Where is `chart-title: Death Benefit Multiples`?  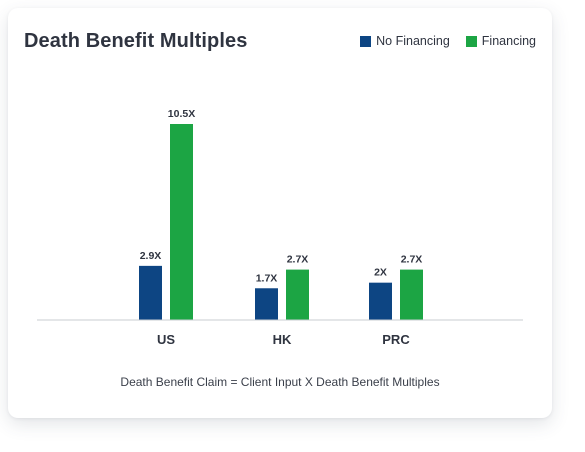 chart-title: Death Benefit Multiples is located at coordinates (136, 41).